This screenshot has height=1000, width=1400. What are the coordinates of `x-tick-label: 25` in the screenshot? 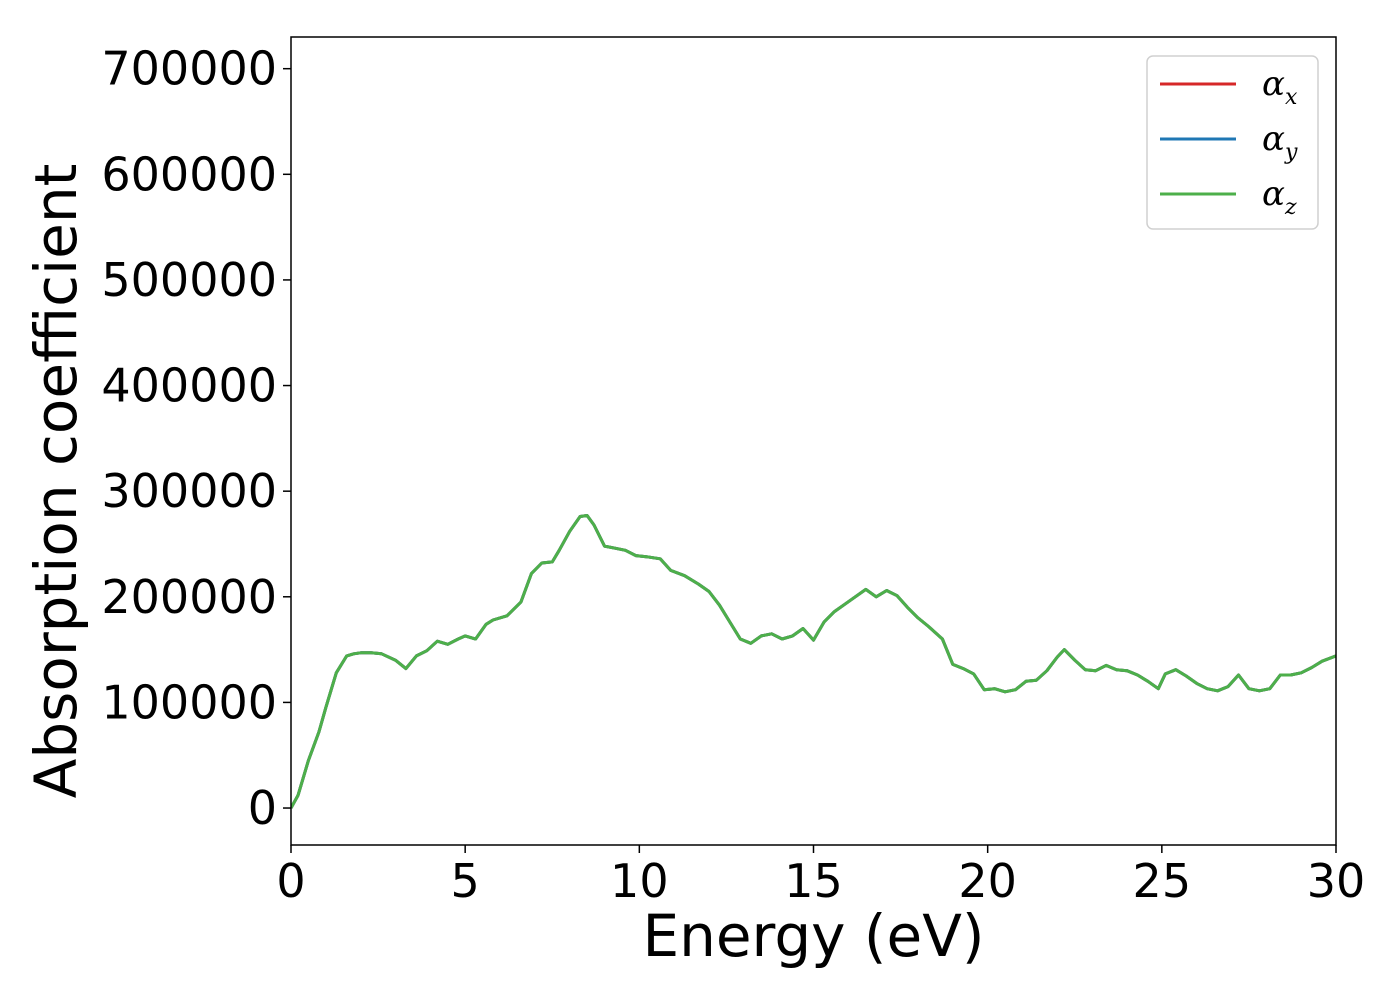 It's located at (1162, 881).